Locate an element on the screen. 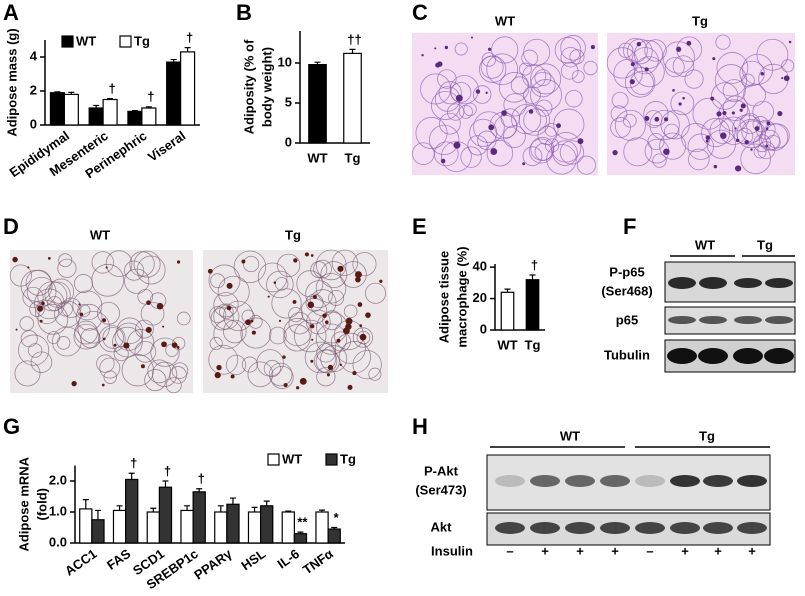 This screenshot has height=596, width=805. y-tick-label: 2 is located at coordinates (33, 89).